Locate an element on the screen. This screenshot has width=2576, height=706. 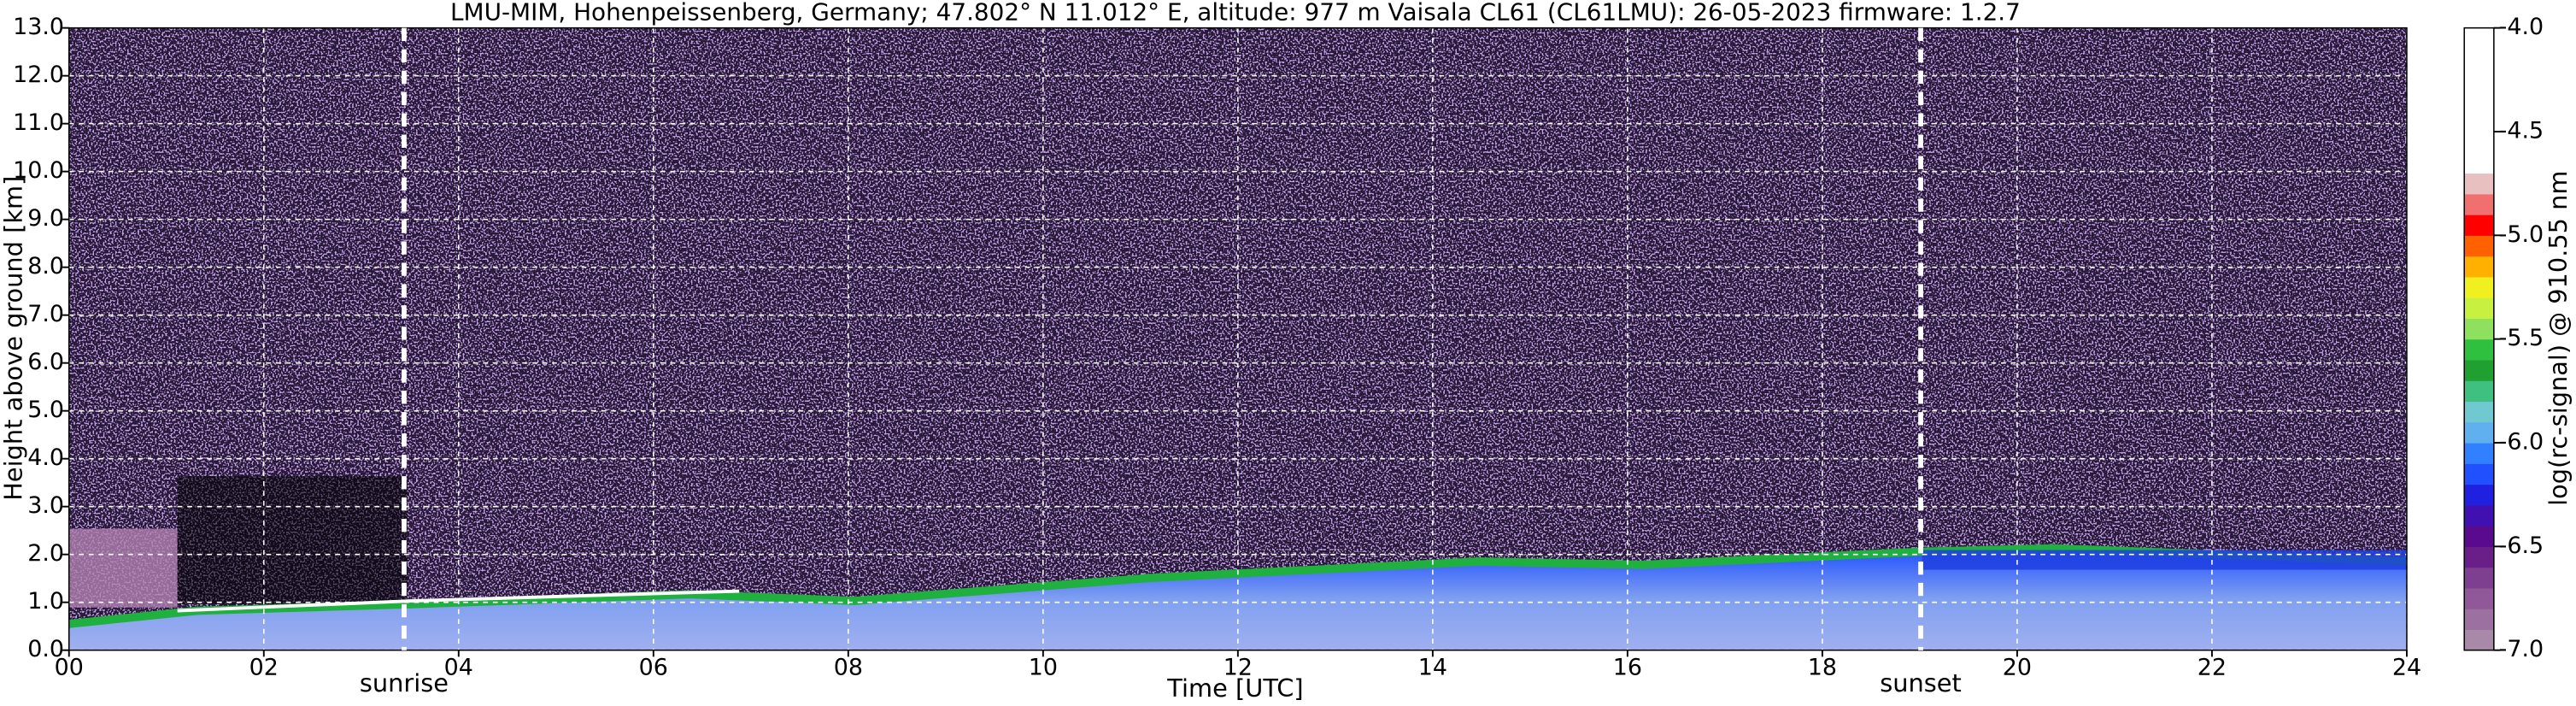
y-tick-label: 7.0 is located at coordinates (45, 314).